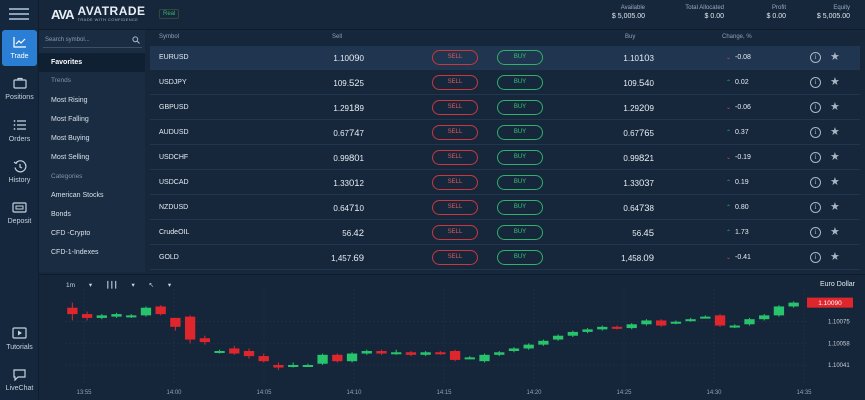  What do you see at coordinates (71, 233) in the screenshot?
I see `category-cfd-crypto: CFD -Crypto` at bounding box center [71, 233].